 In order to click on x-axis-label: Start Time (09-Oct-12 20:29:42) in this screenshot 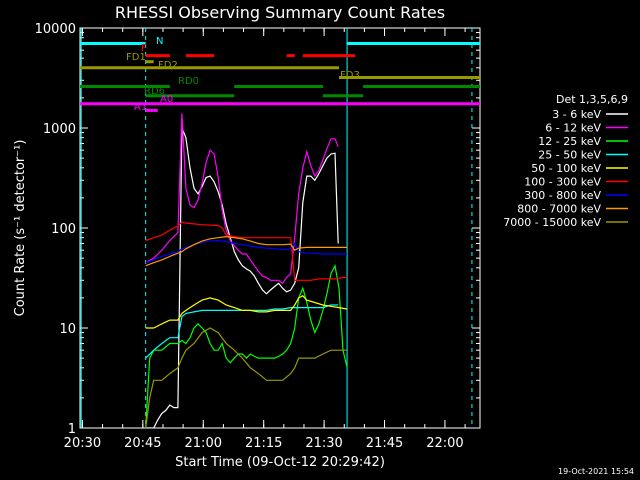, I will do `click(280, 462)`.